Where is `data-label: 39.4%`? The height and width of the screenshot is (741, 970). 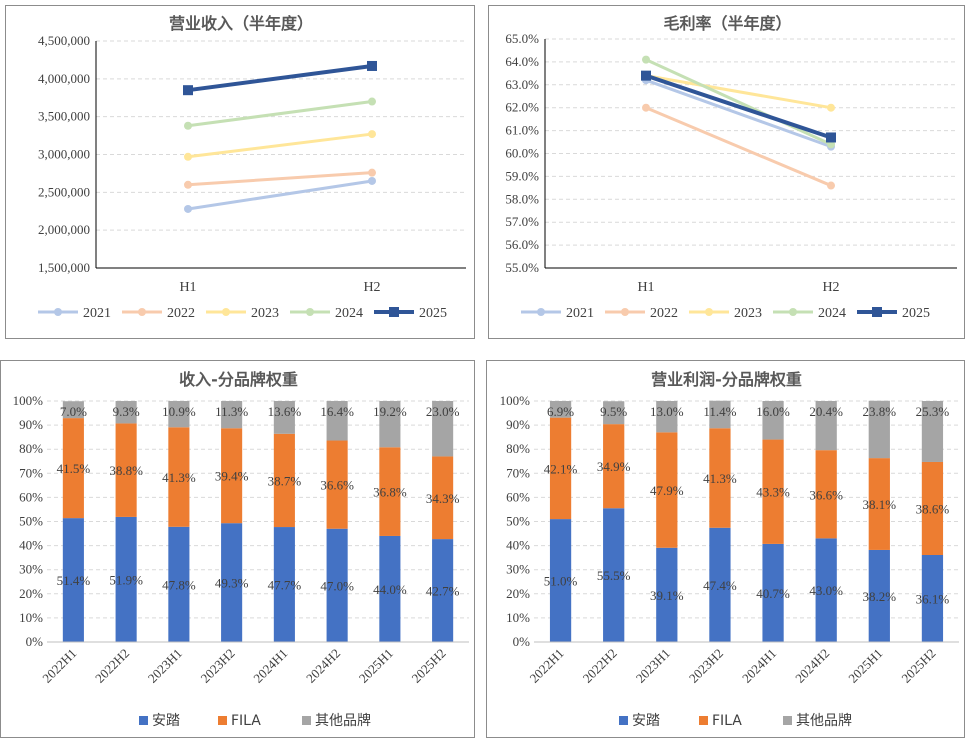 data-label: 39.4% is located at coordinates (232, 476).